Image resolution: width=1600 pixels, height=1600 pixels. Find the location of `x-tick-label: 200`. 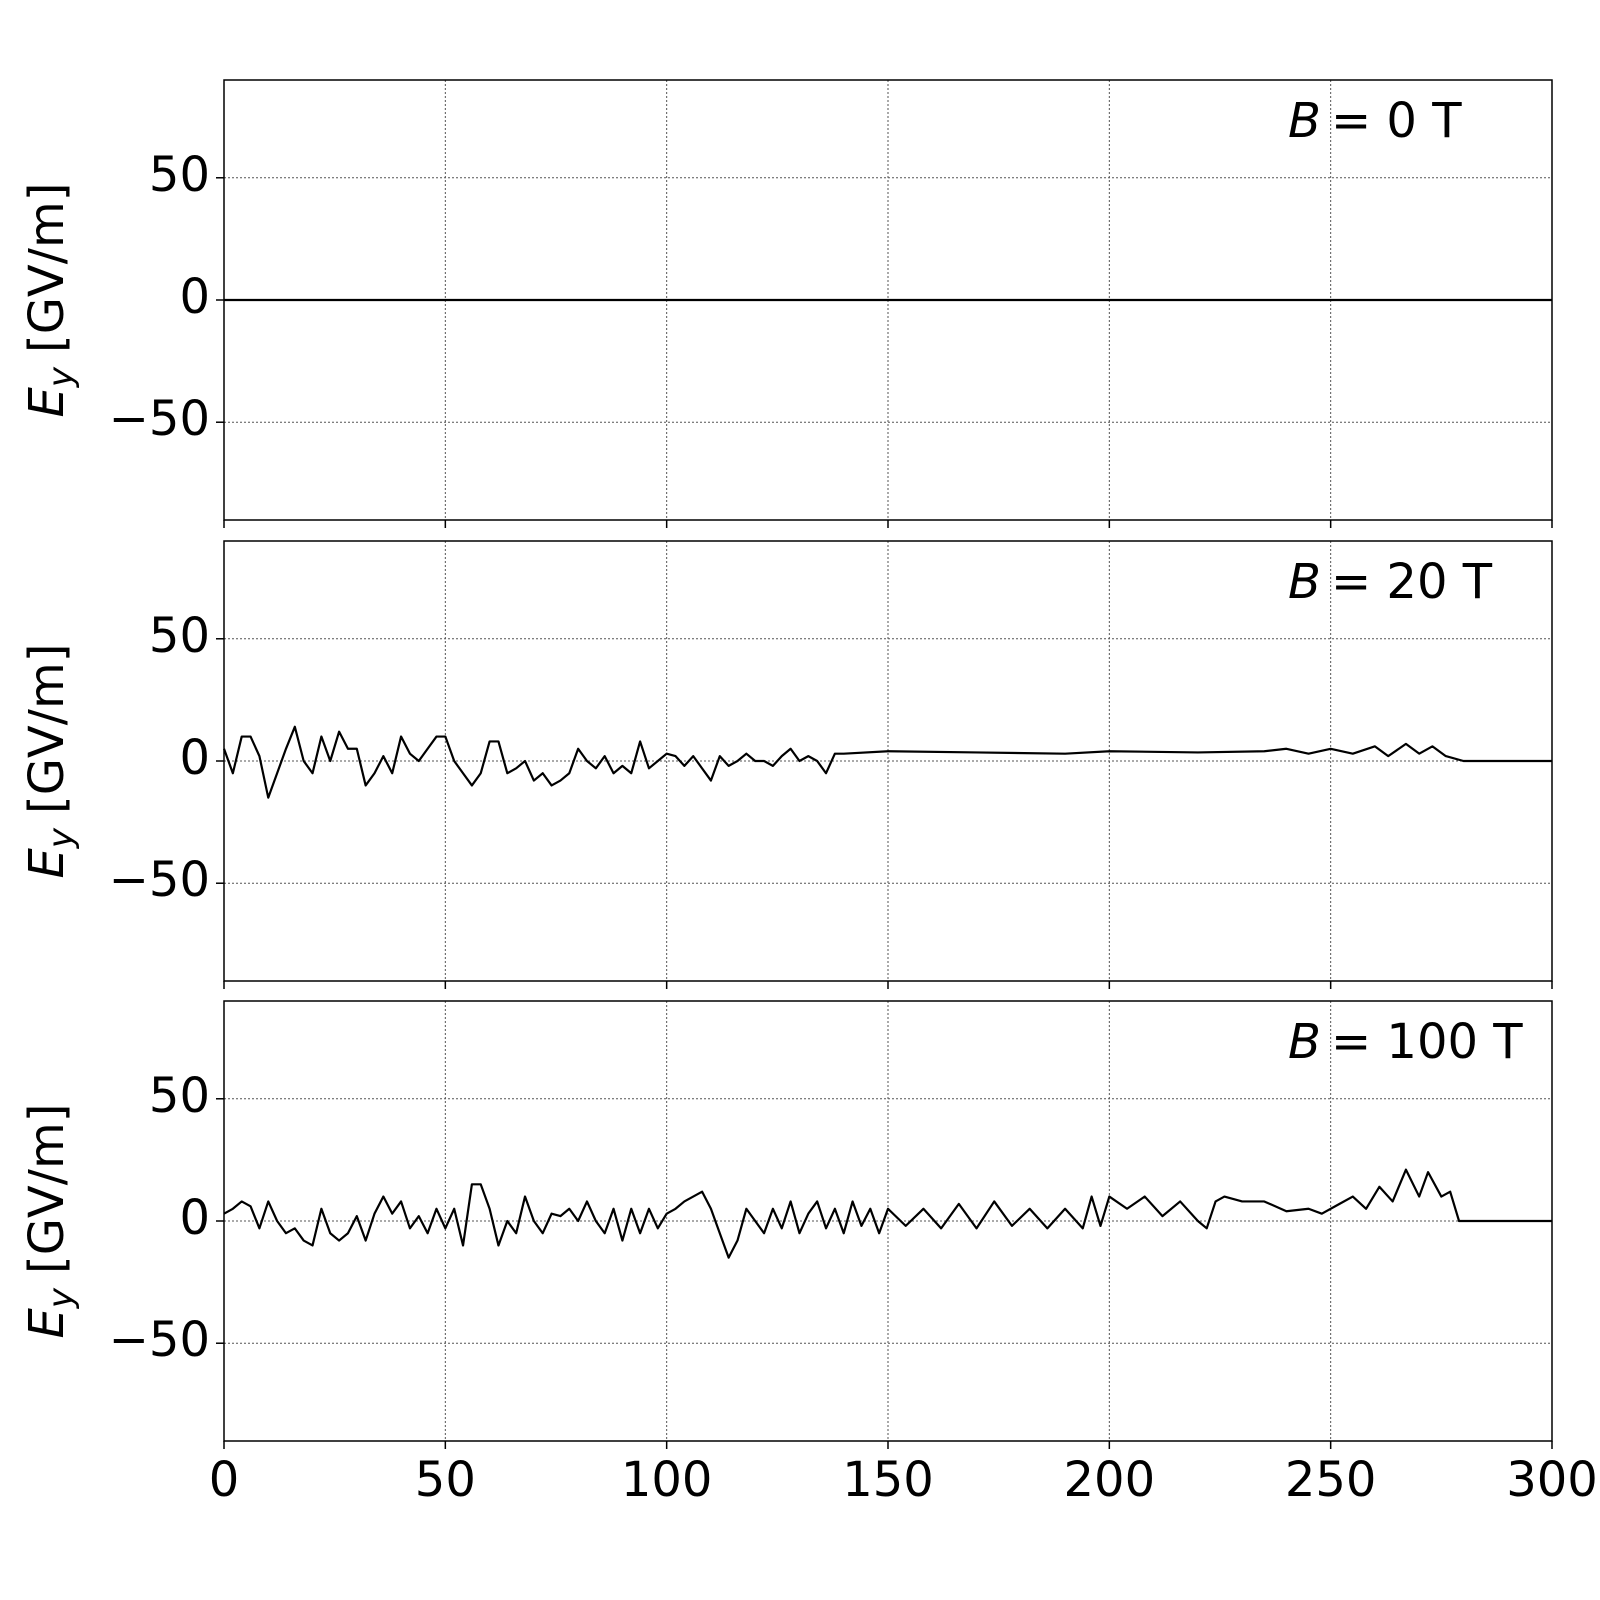

x-tick-label: 200 is located at coordinates (1110, 1480).